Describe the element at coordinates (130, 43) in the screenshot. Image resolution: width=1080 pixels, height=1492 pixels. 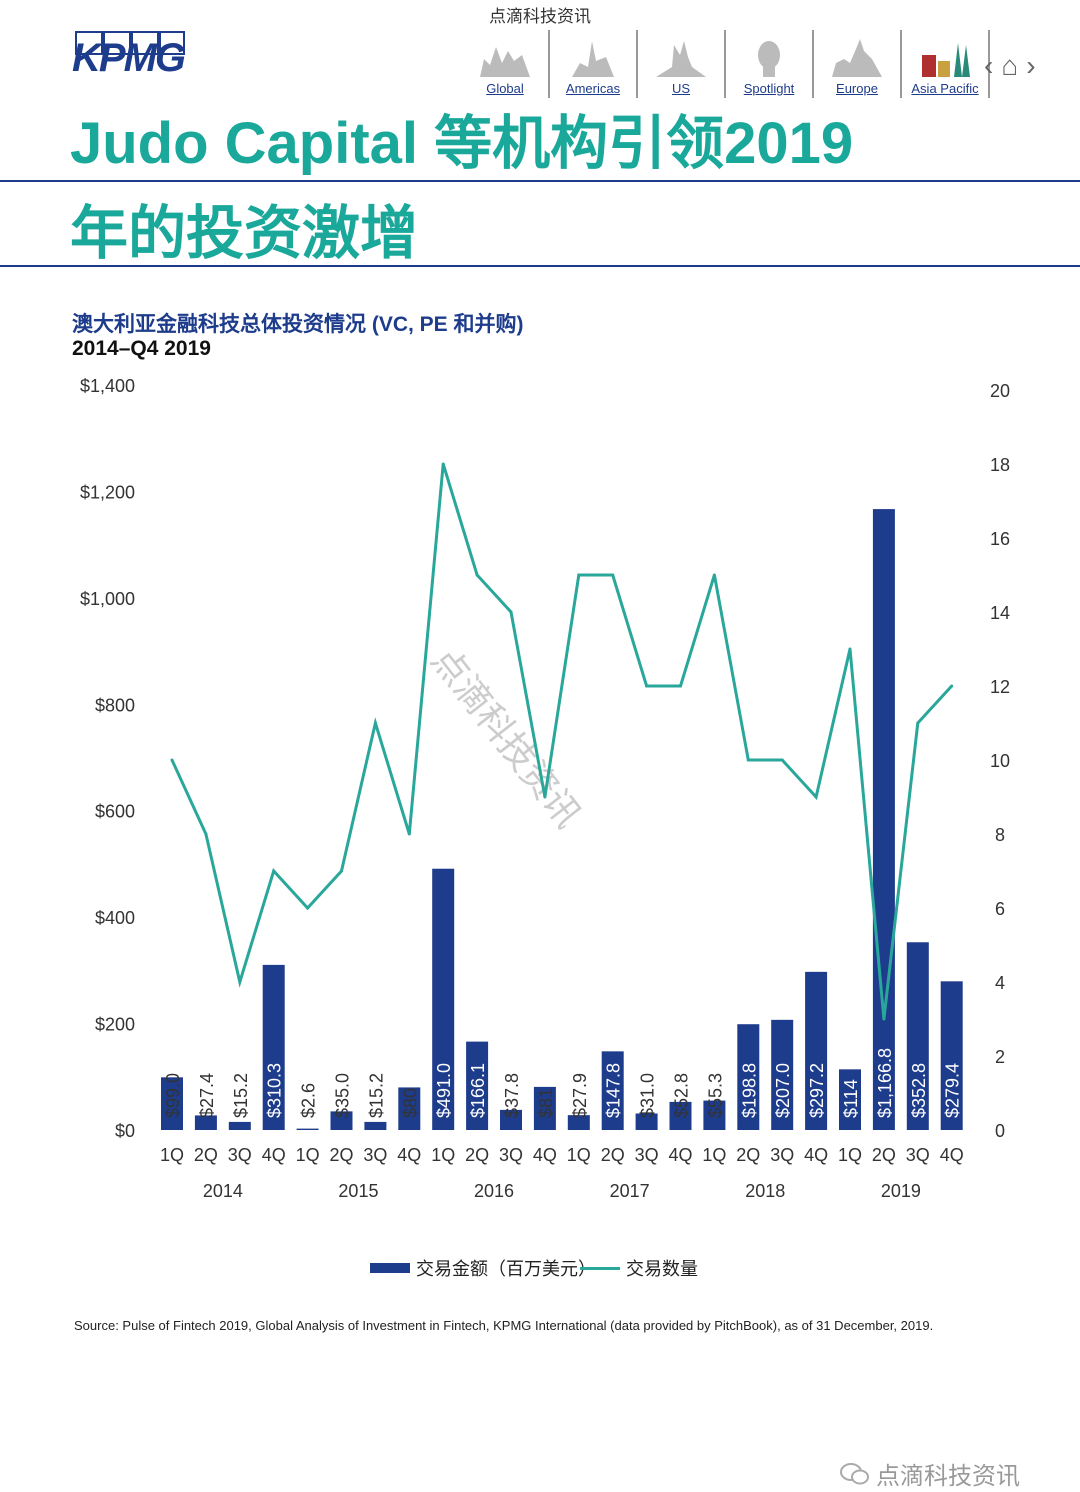
I see `logo-boxes` at that location.